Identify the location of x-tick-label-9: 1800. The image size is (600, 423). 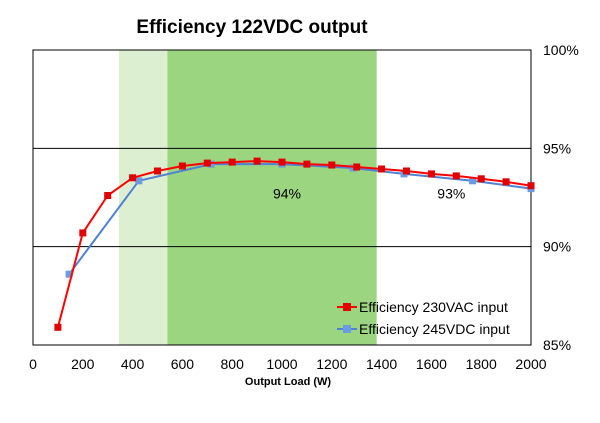
(481, 364).